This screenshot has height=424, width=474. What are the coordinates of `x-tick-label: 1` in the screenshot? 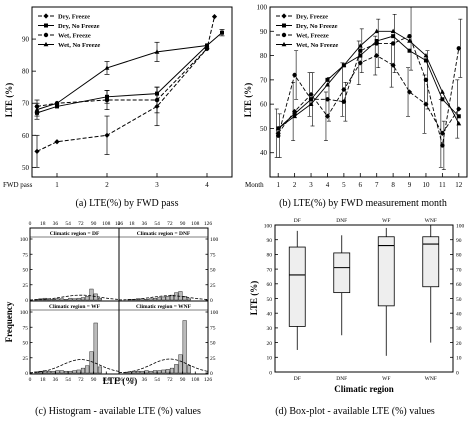 It's located at (57, 185).